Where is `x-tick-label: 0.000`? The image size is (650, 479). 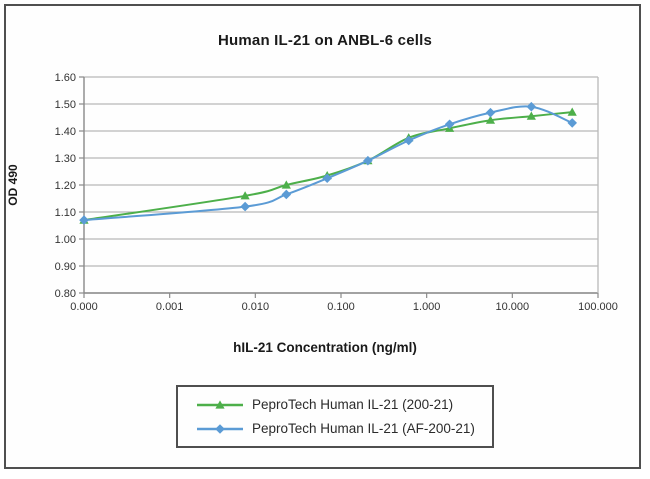 x-tick-label: 0.000 is located at coordinates (84, 307).